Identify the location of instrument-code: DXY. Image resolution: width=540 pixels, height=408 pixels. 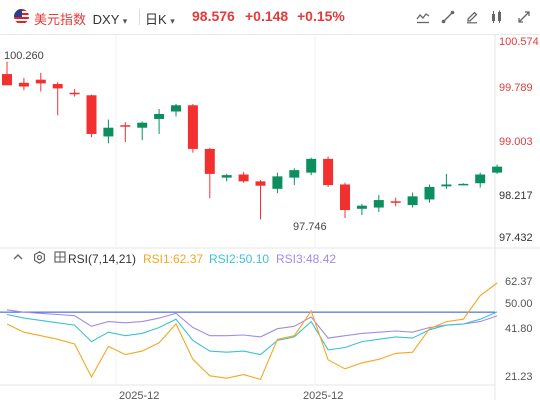
(106, 19).